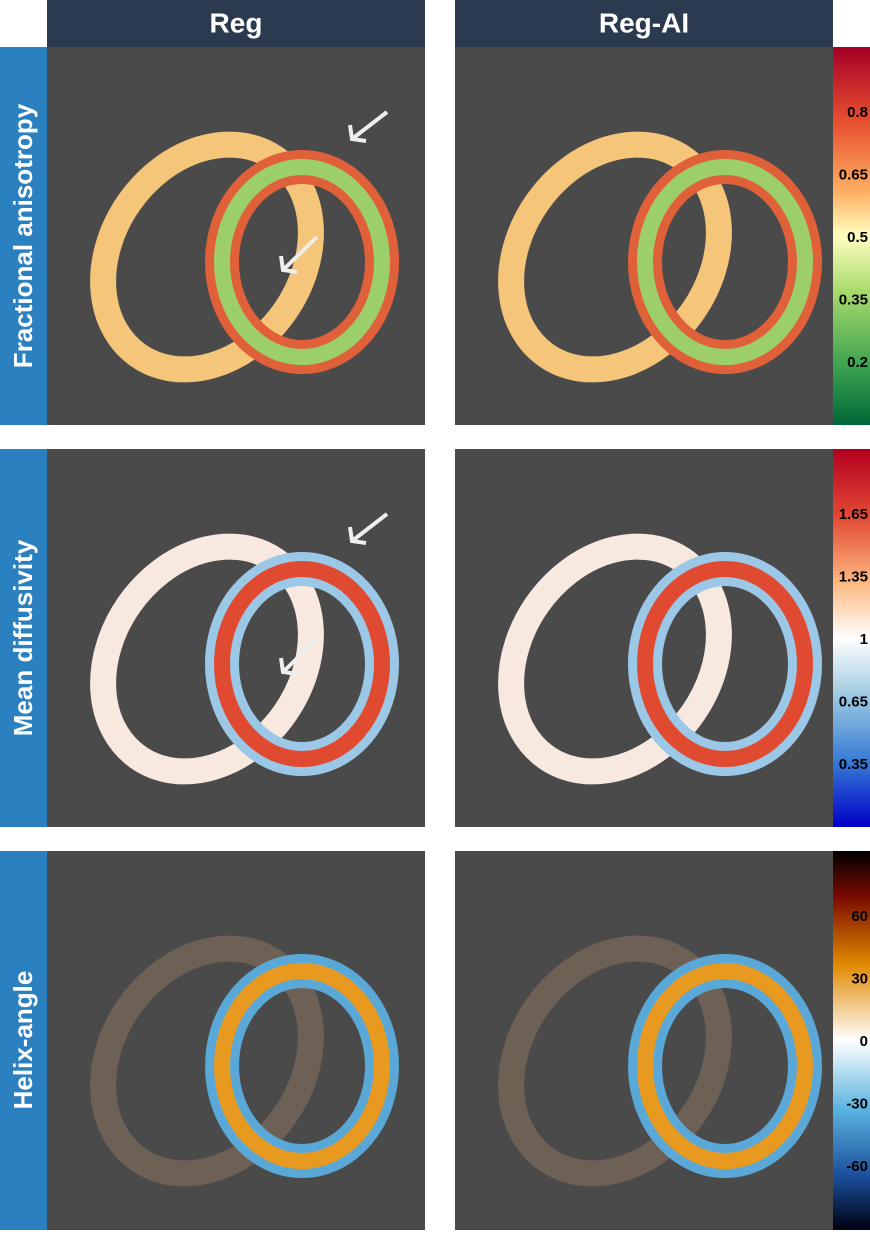 This screenshot has width=870, height=1235. What do you see at coordinates (864, 639) in the screenshot?
I see `colorbar-tick-label: 1` at bounding box center [864, 639].